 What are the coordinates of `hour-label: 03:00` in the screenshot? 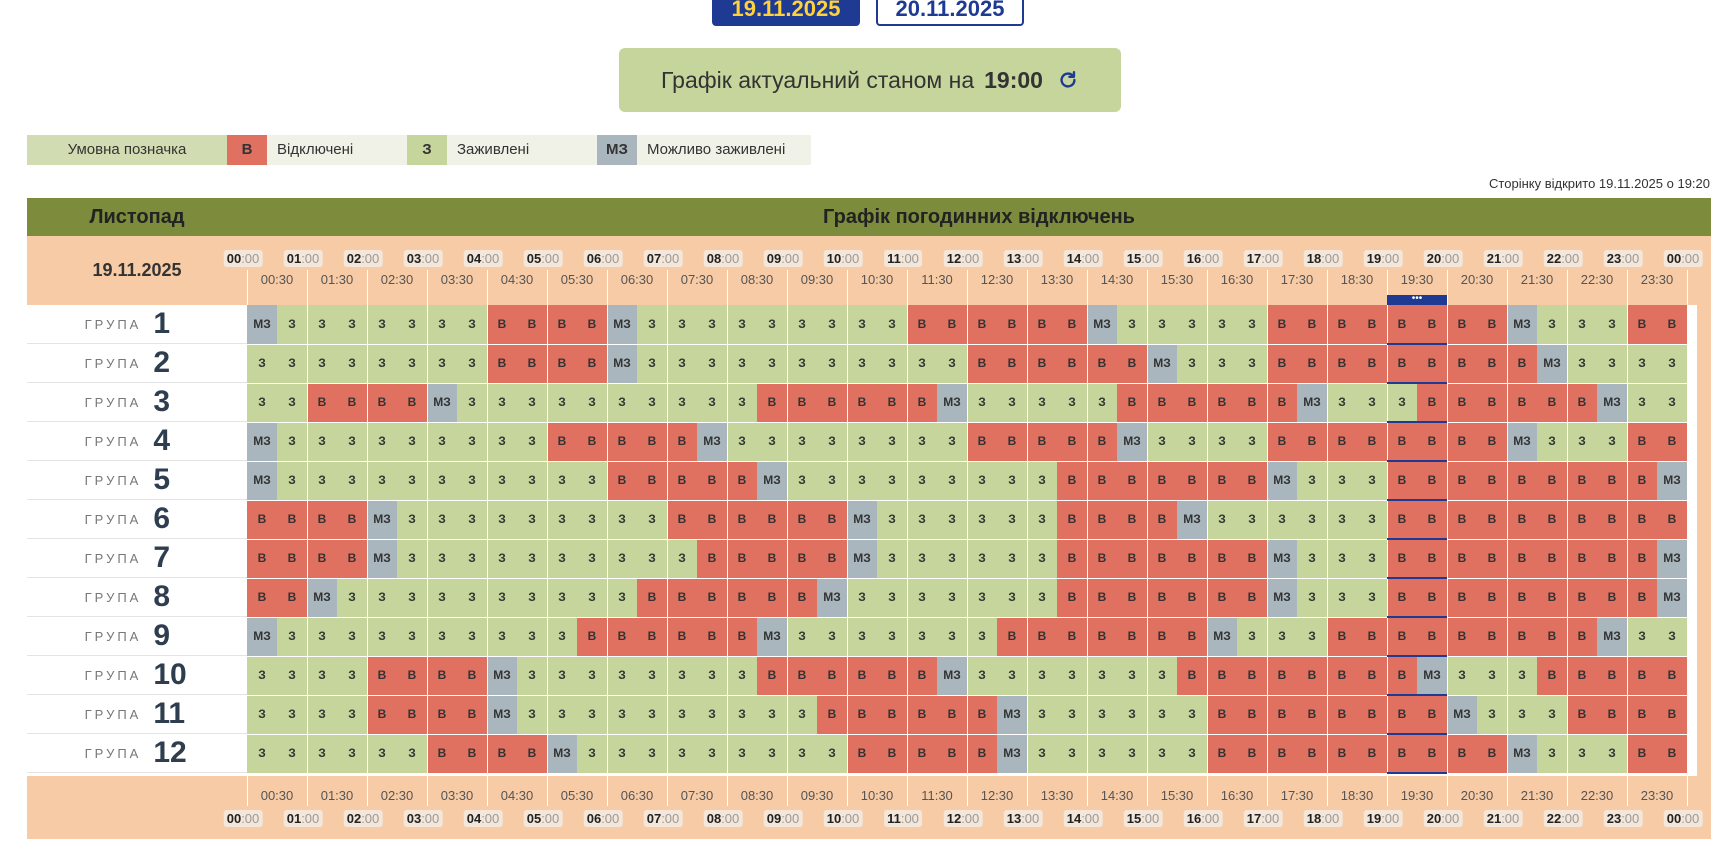 It's located at (423, 818).